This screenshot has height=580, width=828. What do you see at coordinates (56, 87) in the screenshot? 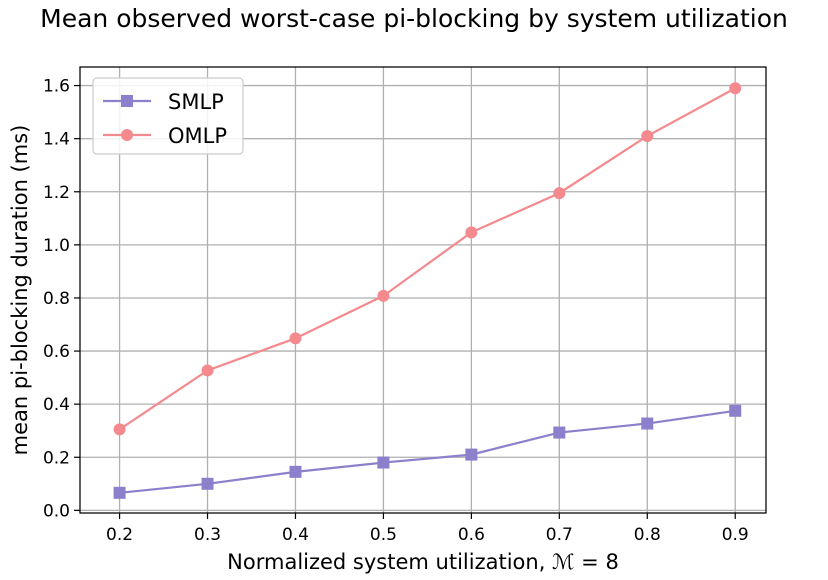
I see `y-tick-label: 1.6` at bounding box center [56, 87].